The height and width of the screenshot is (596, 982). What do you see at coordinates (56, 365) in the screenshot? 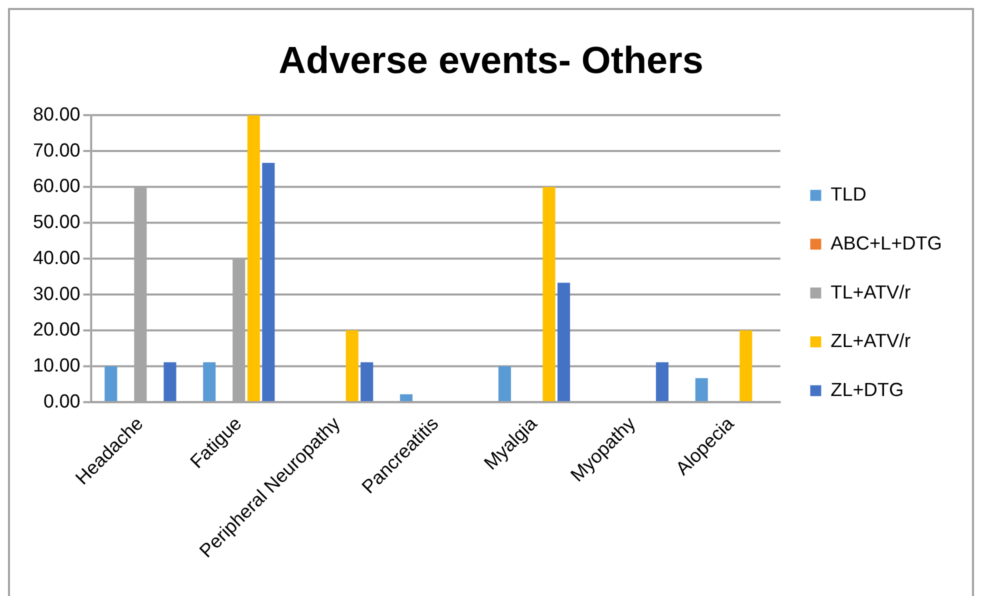
I see `y-tick-label: 10.00` at bounding box center [56, 365].